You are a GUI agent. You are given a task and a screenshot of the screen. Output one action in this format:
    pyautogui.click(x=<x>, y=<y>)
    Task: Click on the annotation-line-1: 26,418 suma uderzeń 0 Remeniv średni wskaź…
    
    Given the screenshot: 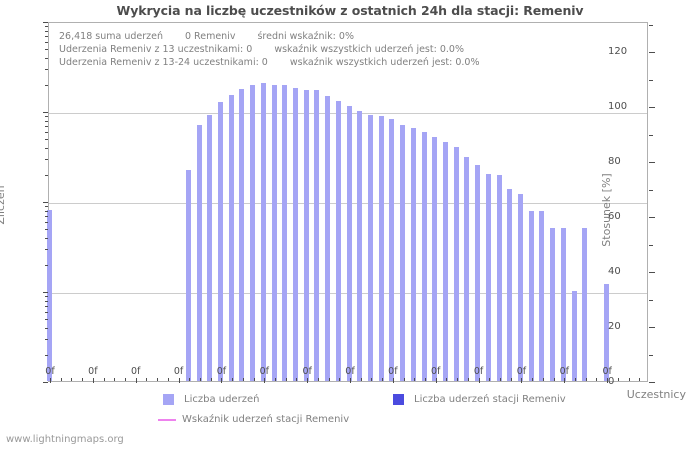 What is the action you would take?
    pyautogui.click(x=206, y=36)
    